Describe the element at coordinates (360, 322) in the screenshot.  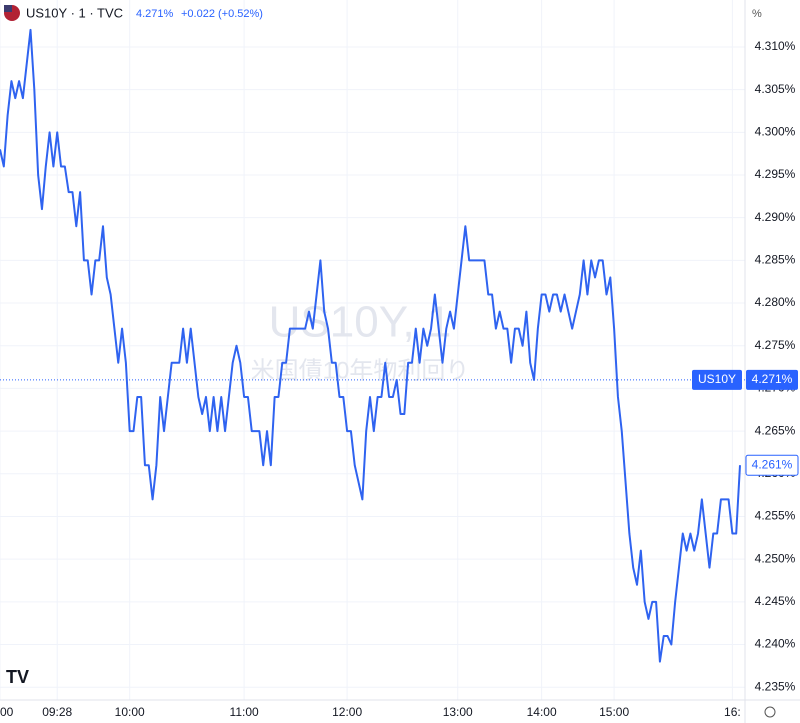
I see `watermark: US10Y, 1` at that location.